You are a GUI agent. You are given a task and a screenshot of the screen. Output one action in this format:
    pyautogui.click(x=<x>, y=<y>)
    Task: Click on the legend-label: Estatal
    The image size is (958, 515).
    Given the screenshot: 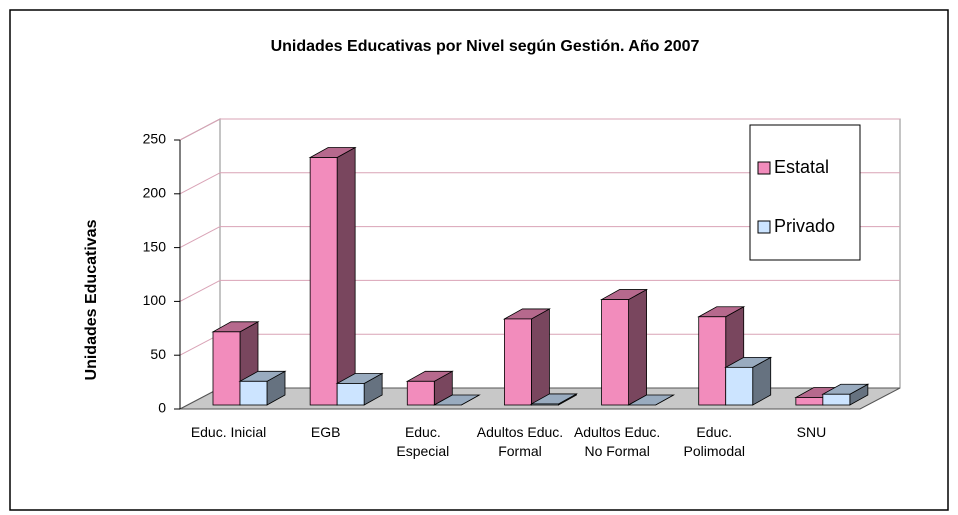 What is the action you would take?
    pyautogui.click(x=801, y=167)
    